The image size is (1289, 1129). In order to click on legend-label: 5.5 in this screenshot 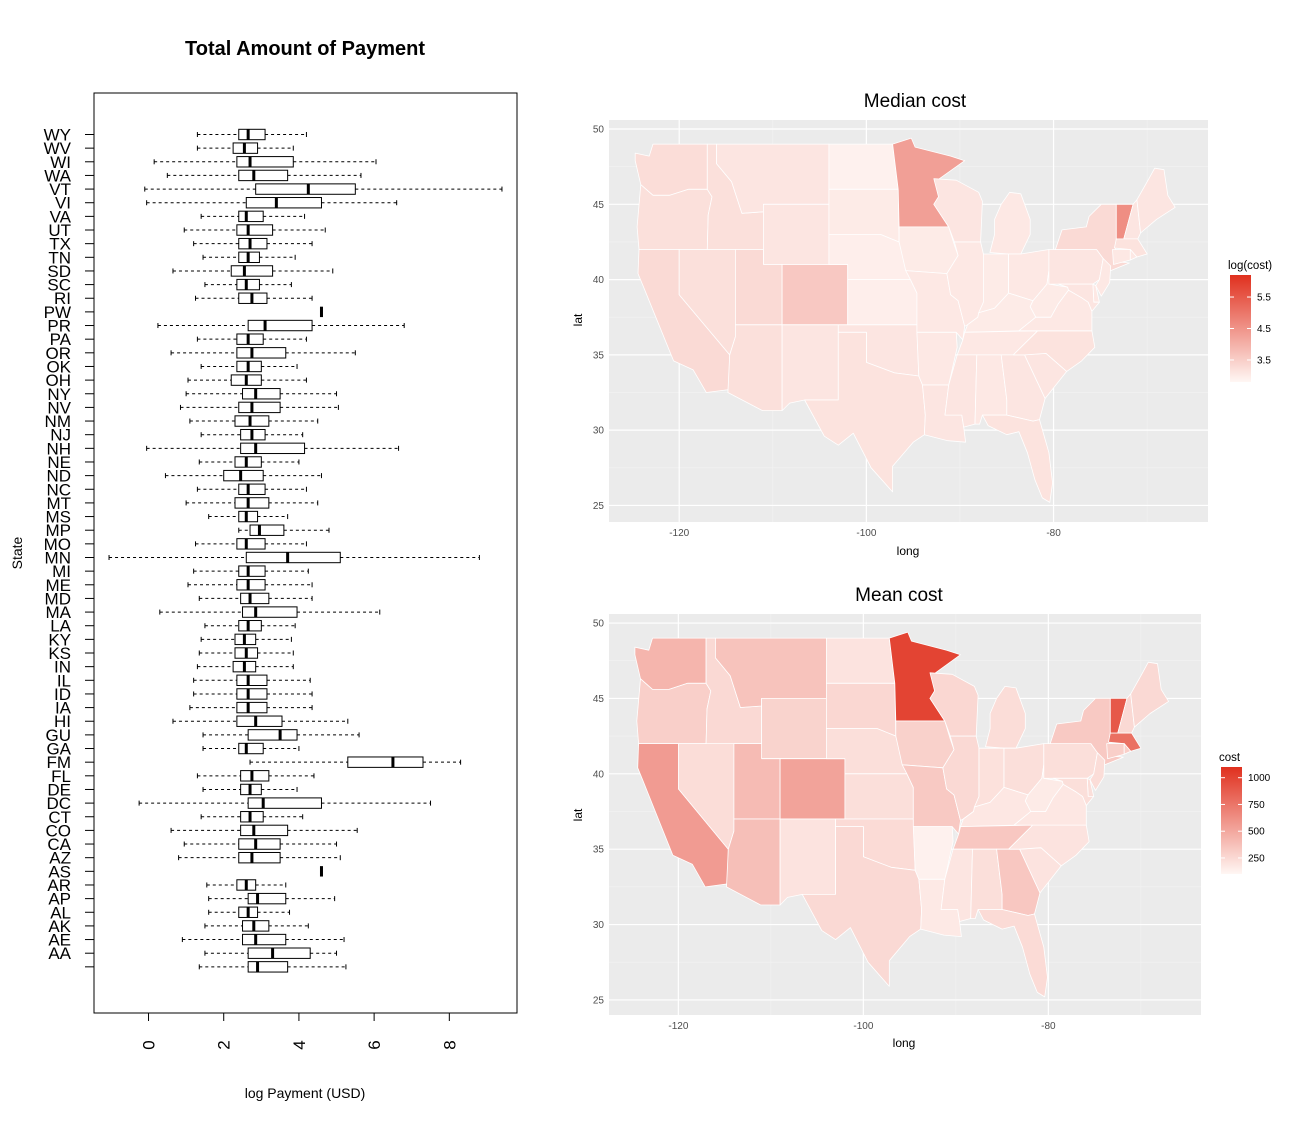, I will do `click(1264, 298)`.